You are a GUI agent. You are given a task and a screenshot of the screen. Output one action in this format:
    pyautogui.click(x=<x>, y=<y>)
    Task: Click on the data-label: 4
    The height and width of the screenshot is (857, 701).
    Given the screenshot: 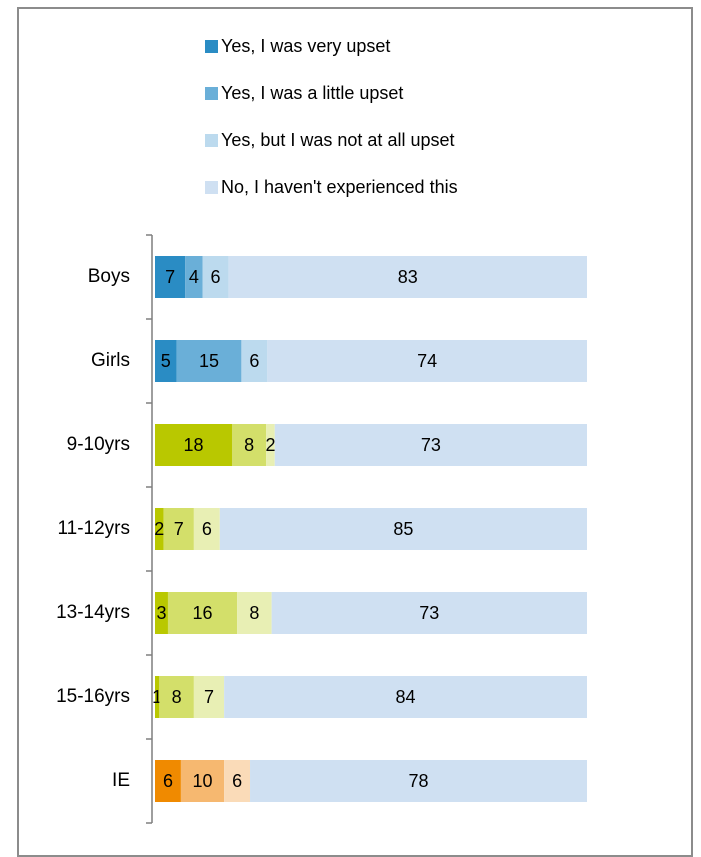 What is the action you would take?
    pyautogui.click(x=194, y=277)
    